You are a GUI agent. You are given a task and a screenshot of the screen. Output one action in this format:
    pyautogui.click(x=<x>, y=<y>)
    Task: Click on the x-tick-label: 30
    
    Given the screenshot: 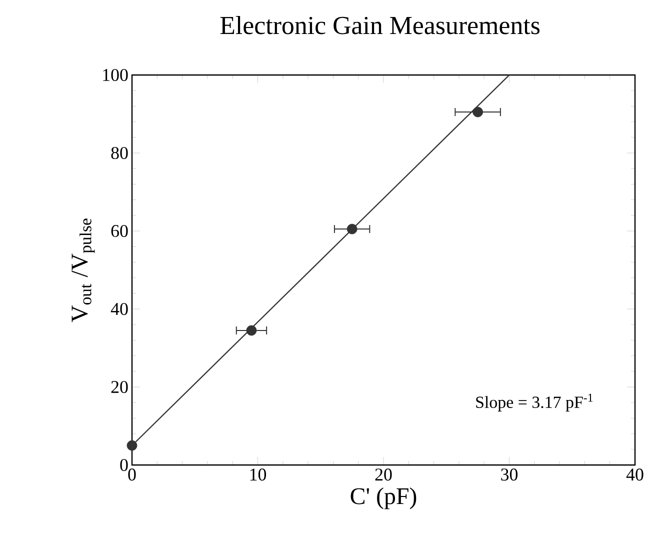 What is the action you would take?
    pyautogui.click(x=509, y=474)
    